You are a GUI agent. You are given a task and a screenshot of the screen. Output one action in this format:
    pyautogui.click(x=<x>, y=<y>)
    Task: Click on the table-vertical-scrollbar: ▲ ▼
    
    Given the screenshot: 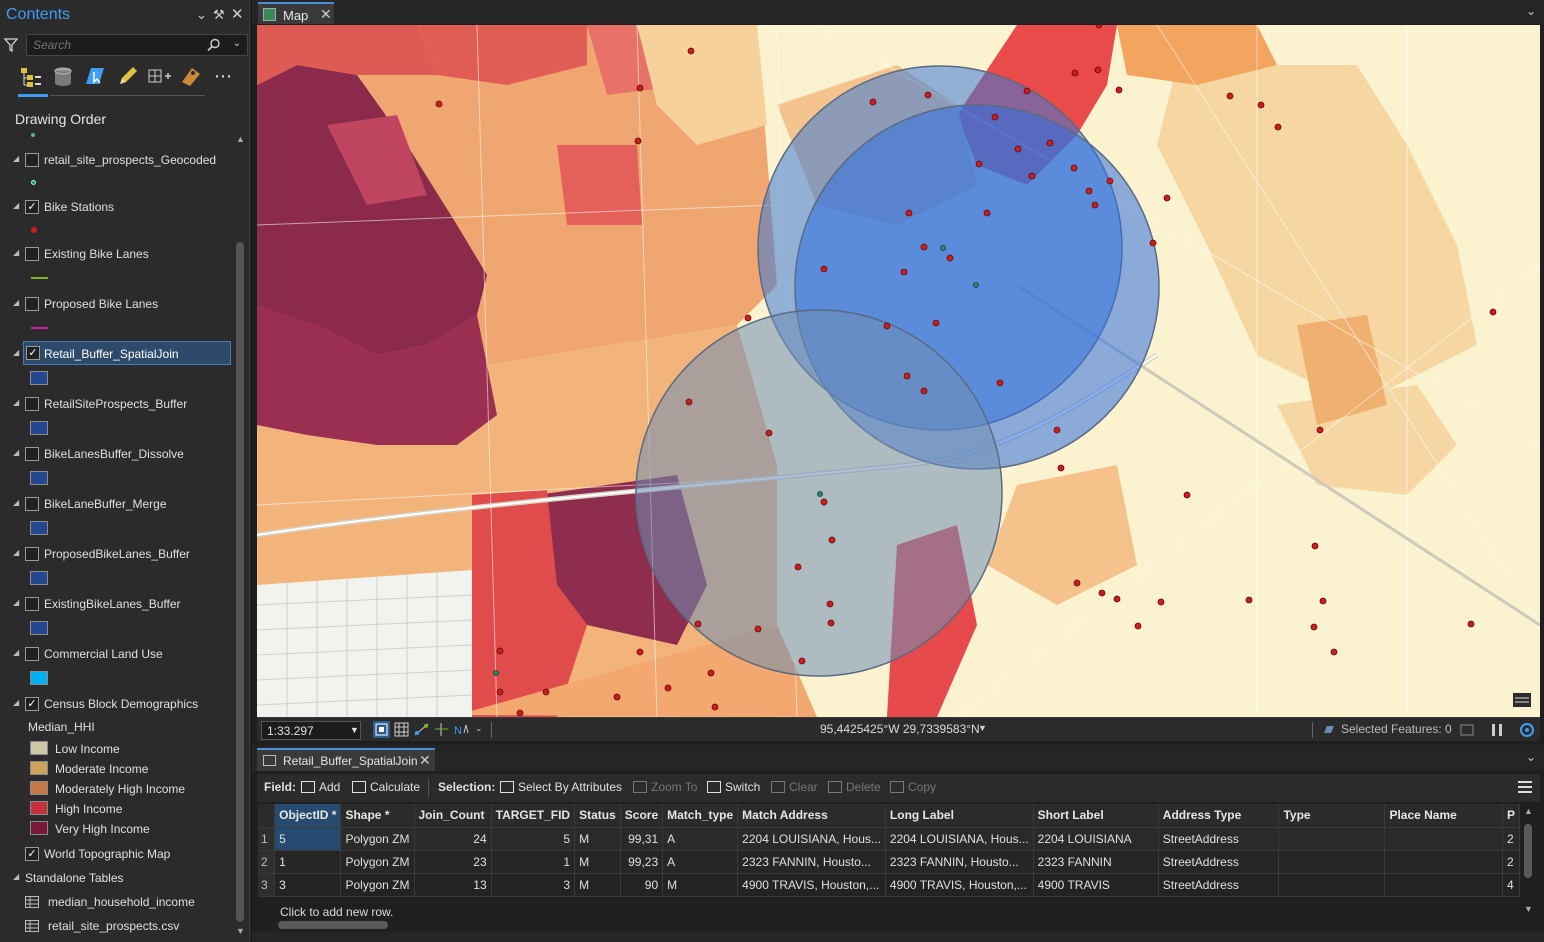 What is the action you would take?
    pyautogui.click(x=1528, y=862)
    